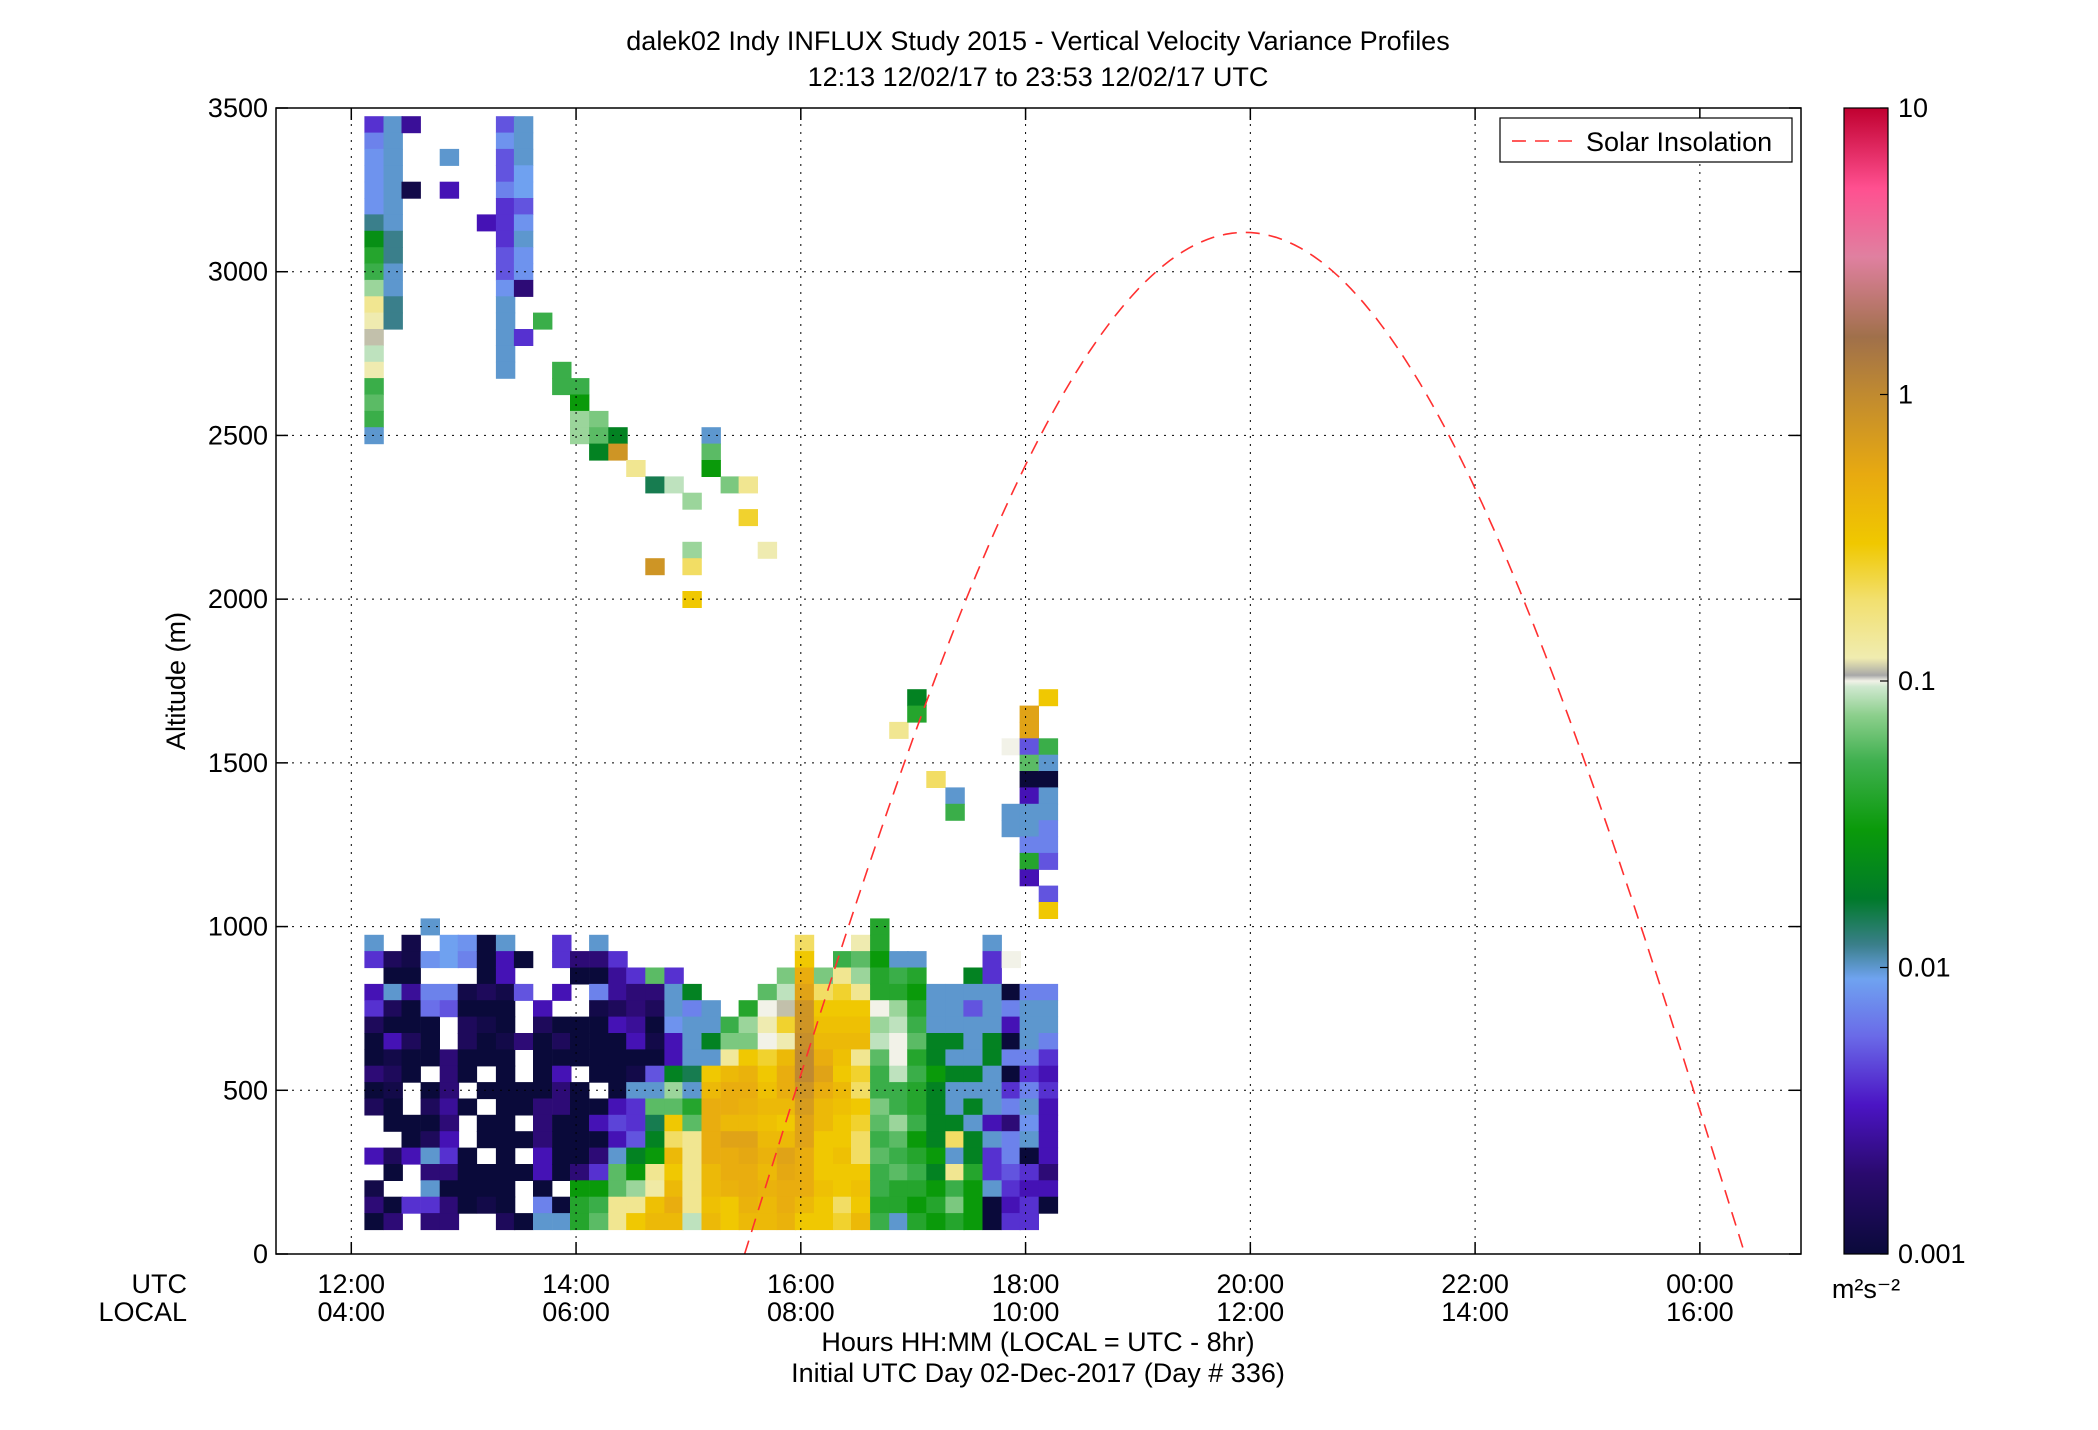 This screenshot has width=2098, height=1430. Describe the element at coordinates (1026, 1284) in the screenshot. I see `x-tick-label-utc: 18:00` at that location.